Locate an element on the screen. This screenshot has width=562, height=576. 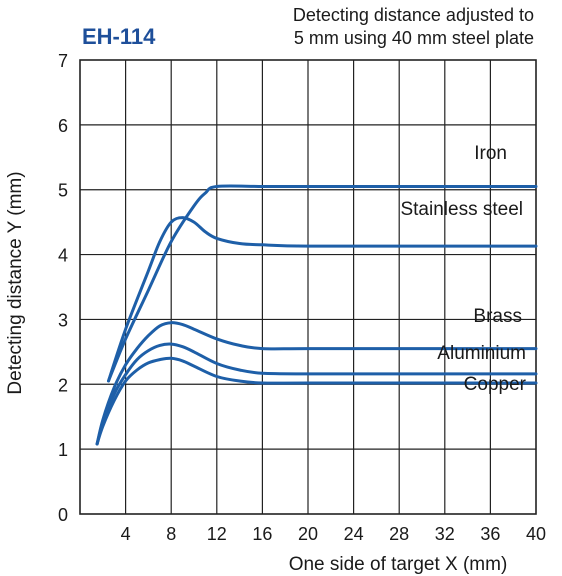
y-axis-label: Detecting distance Y (mm) is located at coordinates (15, 282).